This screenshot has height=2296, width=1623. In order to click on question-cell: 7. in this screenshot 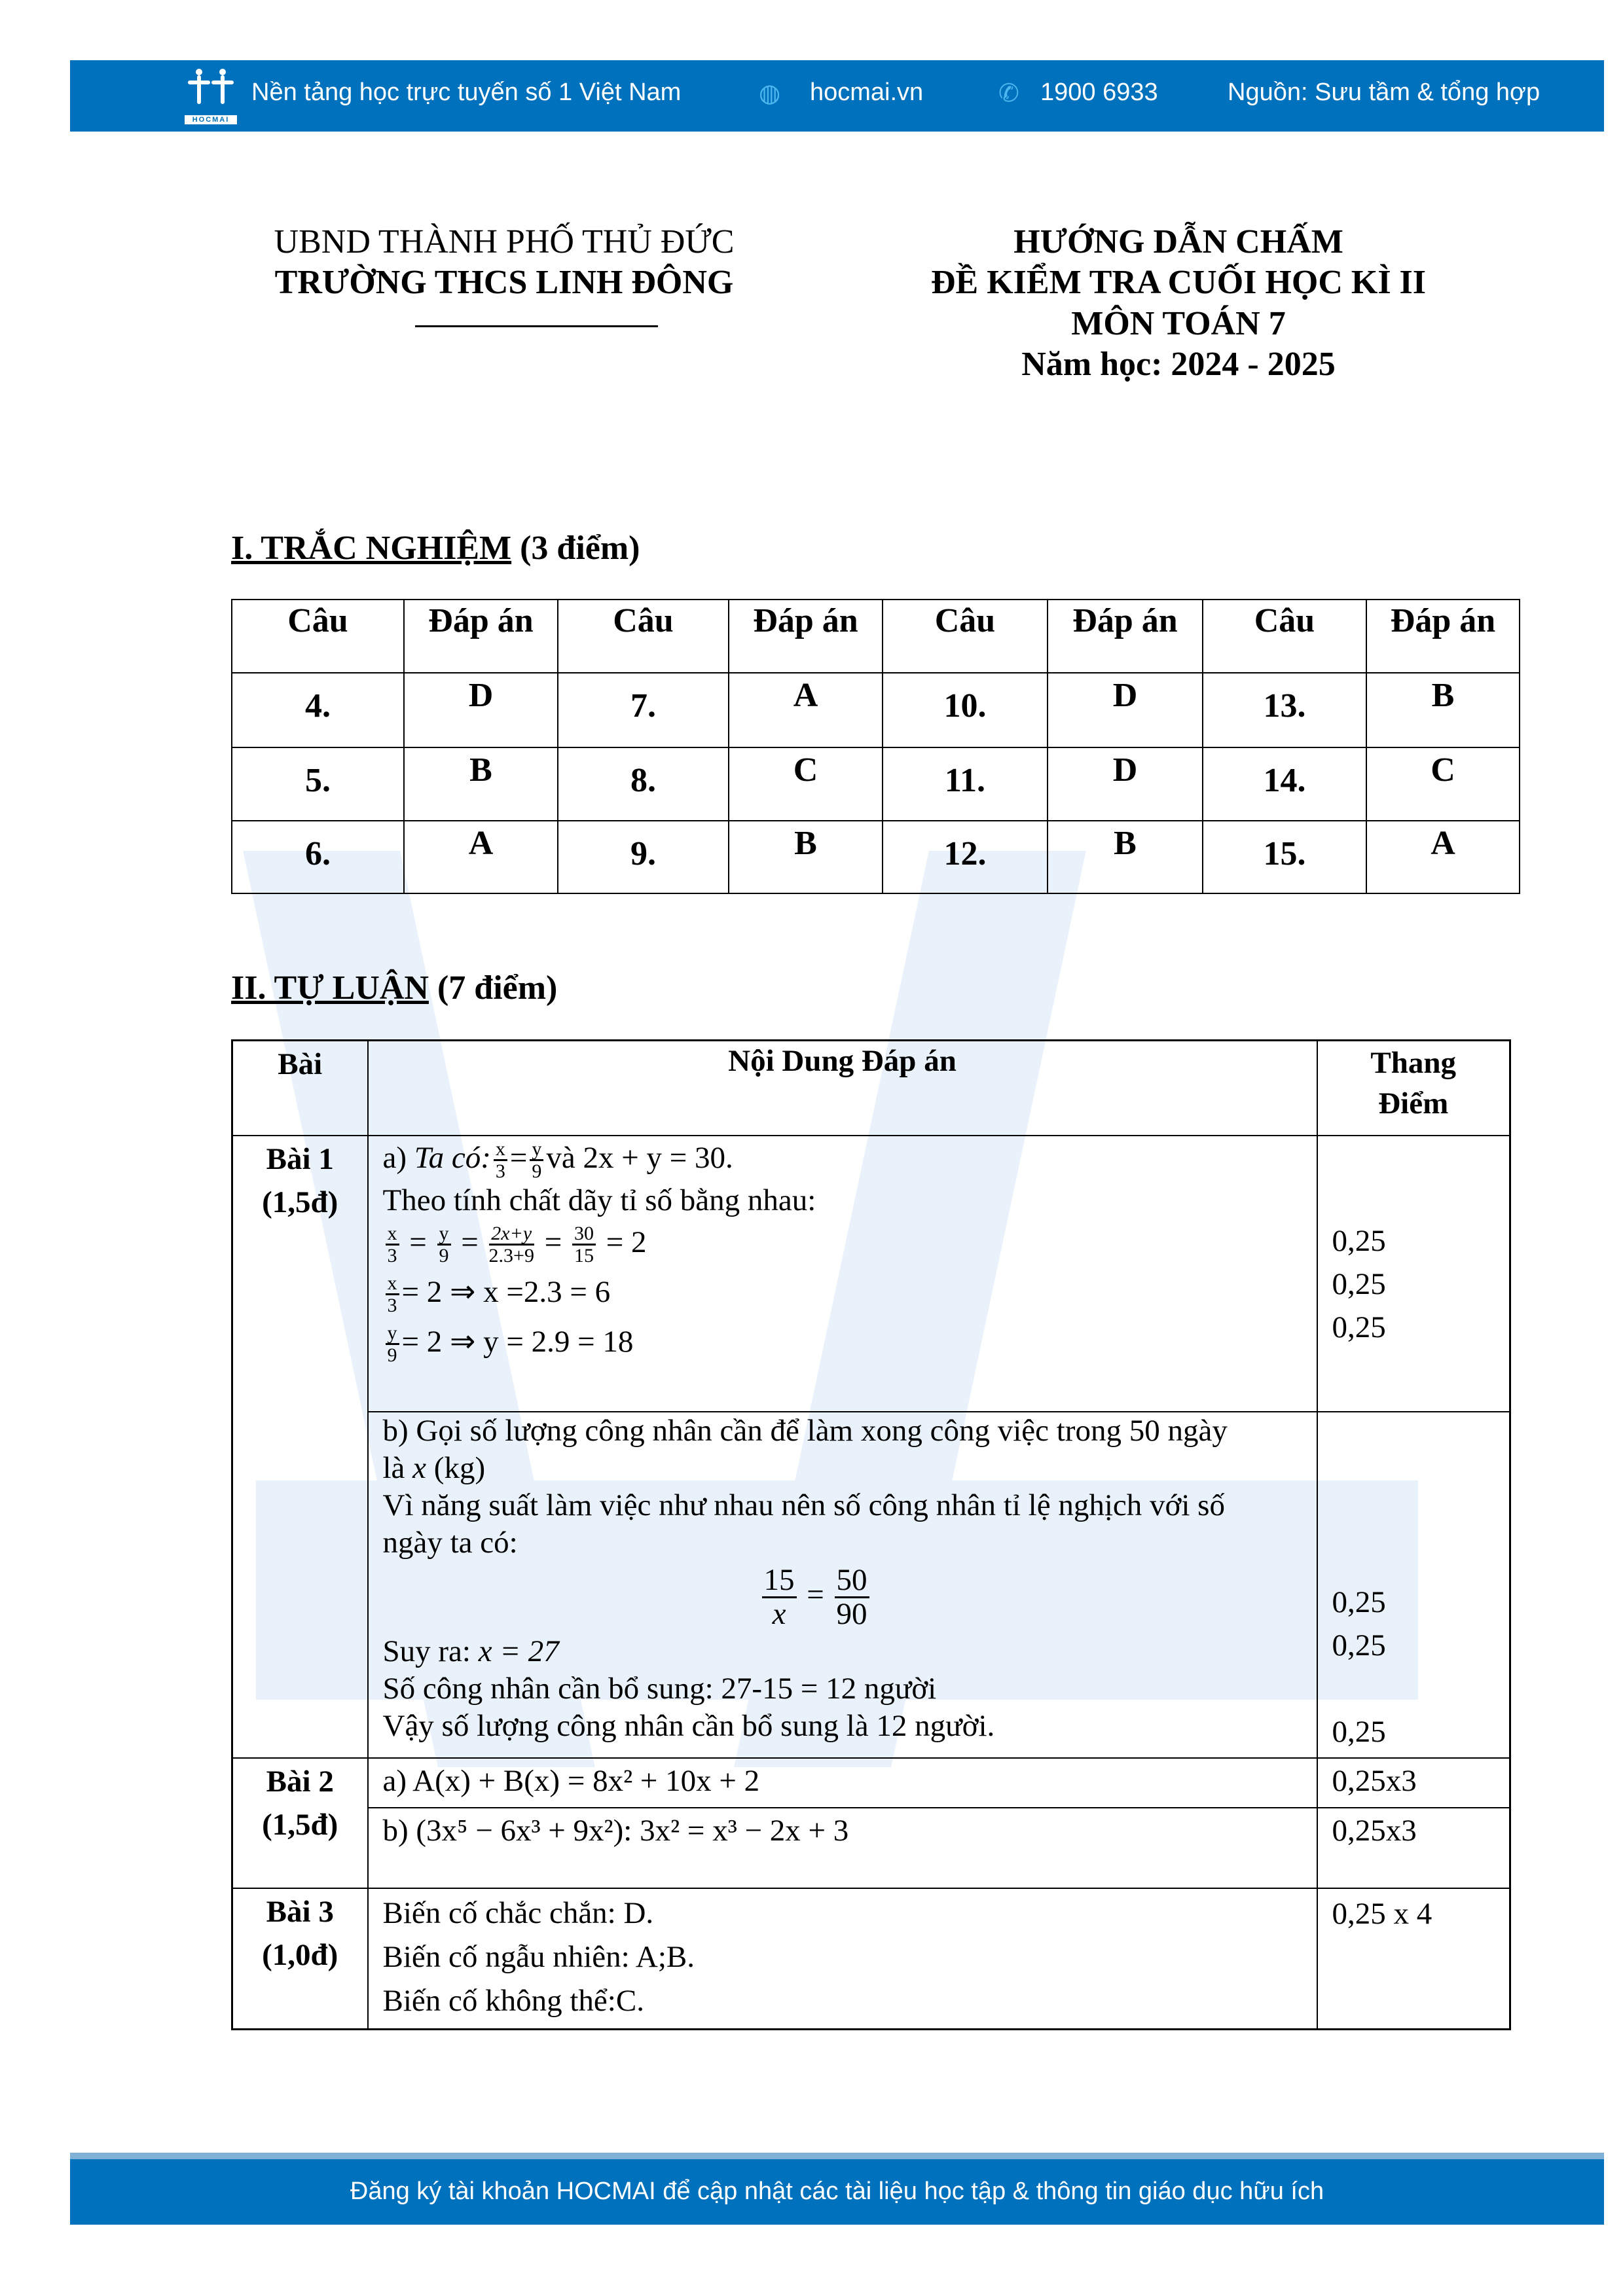, I will do `click(643, 710)`.